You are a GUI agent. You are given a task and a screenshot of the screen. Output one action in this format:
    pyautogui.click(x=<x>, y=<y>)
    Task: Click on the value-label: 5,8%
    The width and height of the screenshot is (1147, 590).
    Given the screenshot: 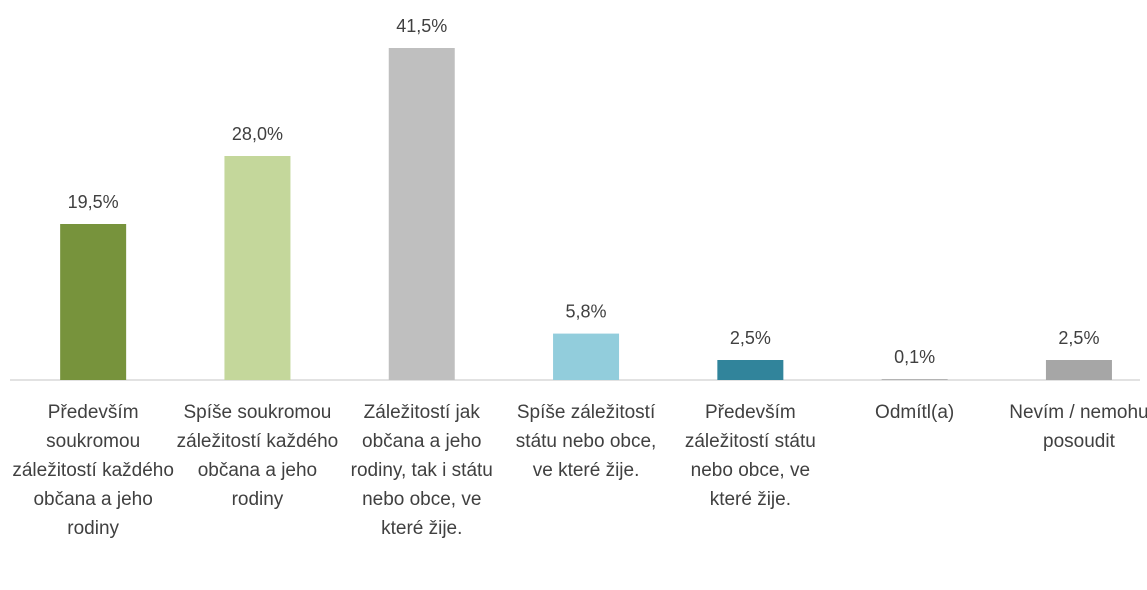 What is the action you would take?
    pyautogui.click(x=586, y=312)
    